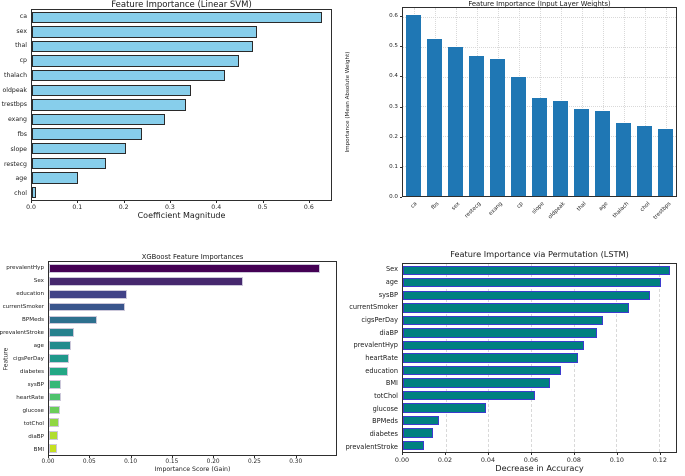 Image resolution: width=685 pixels, height=476 pixels. Describe the element at coordinates (87, 307) in the screenshot. I see `bar-currentSmoker` at that location.